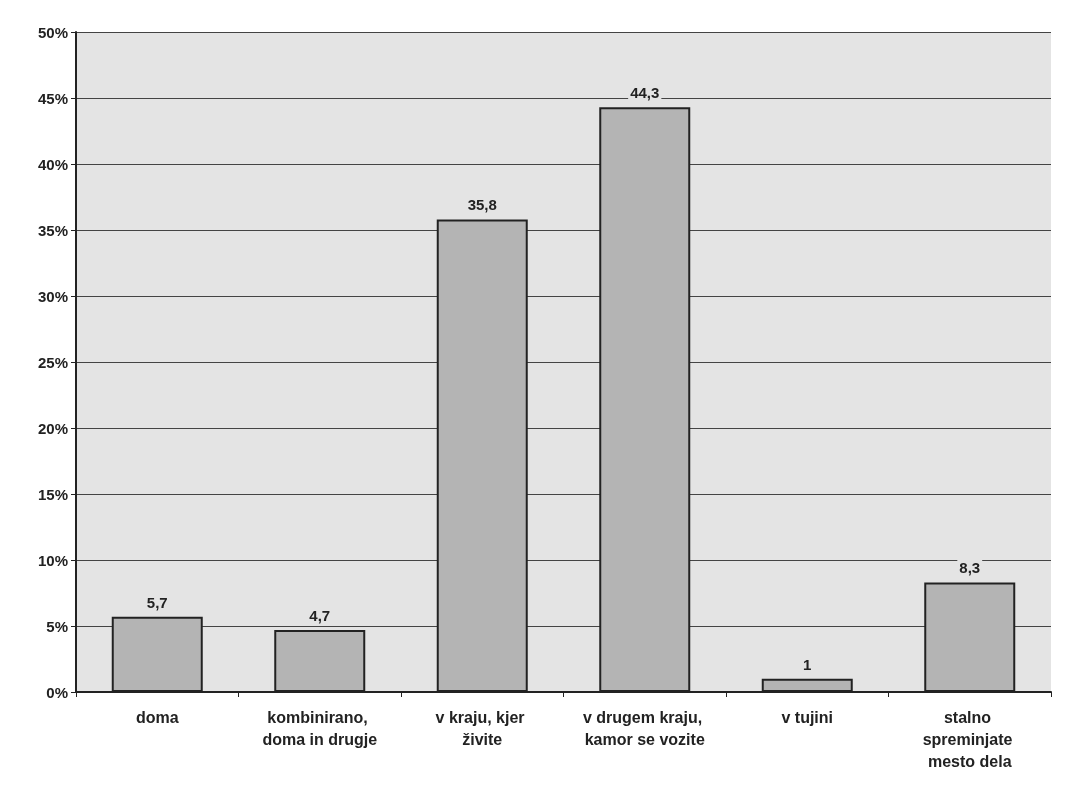 This screenshot has height=805, width=1067. Describe the element at coordinates (52, 296) in the screenshot. I see `y-tick-label: 30%` at that location.